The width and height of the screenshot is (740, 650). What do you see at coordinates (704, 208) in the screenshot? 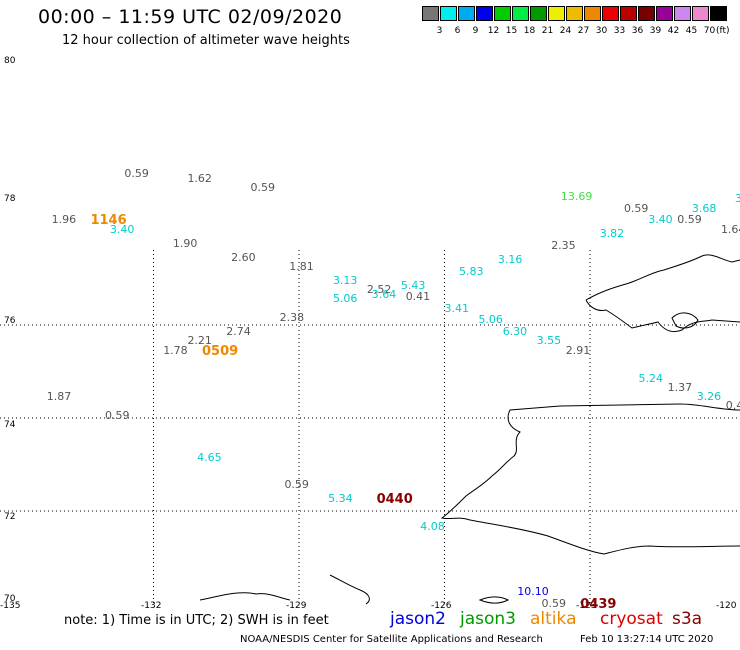
I see `wave-height-label: 3.68` at bounding box center [704, 208].